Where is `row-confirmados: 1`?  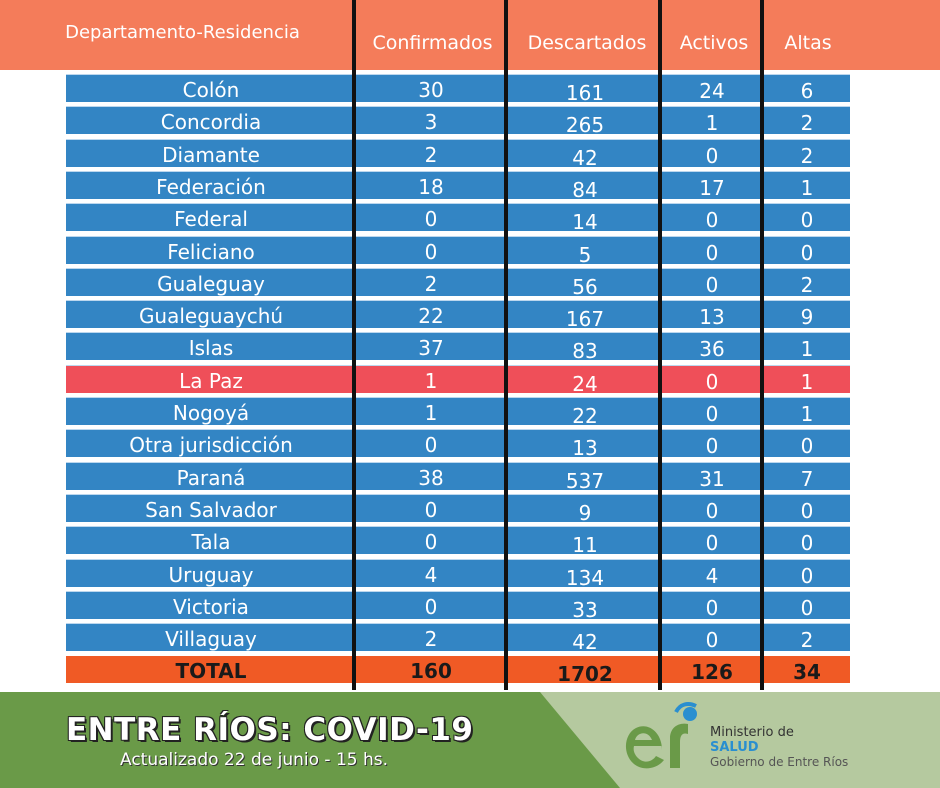 row-confirmados: 1 is located at coordinates (431, 380).